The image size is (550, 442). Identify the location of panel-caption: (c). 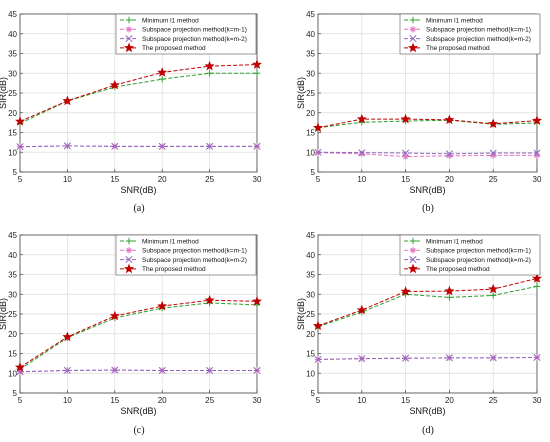
(138, 430).